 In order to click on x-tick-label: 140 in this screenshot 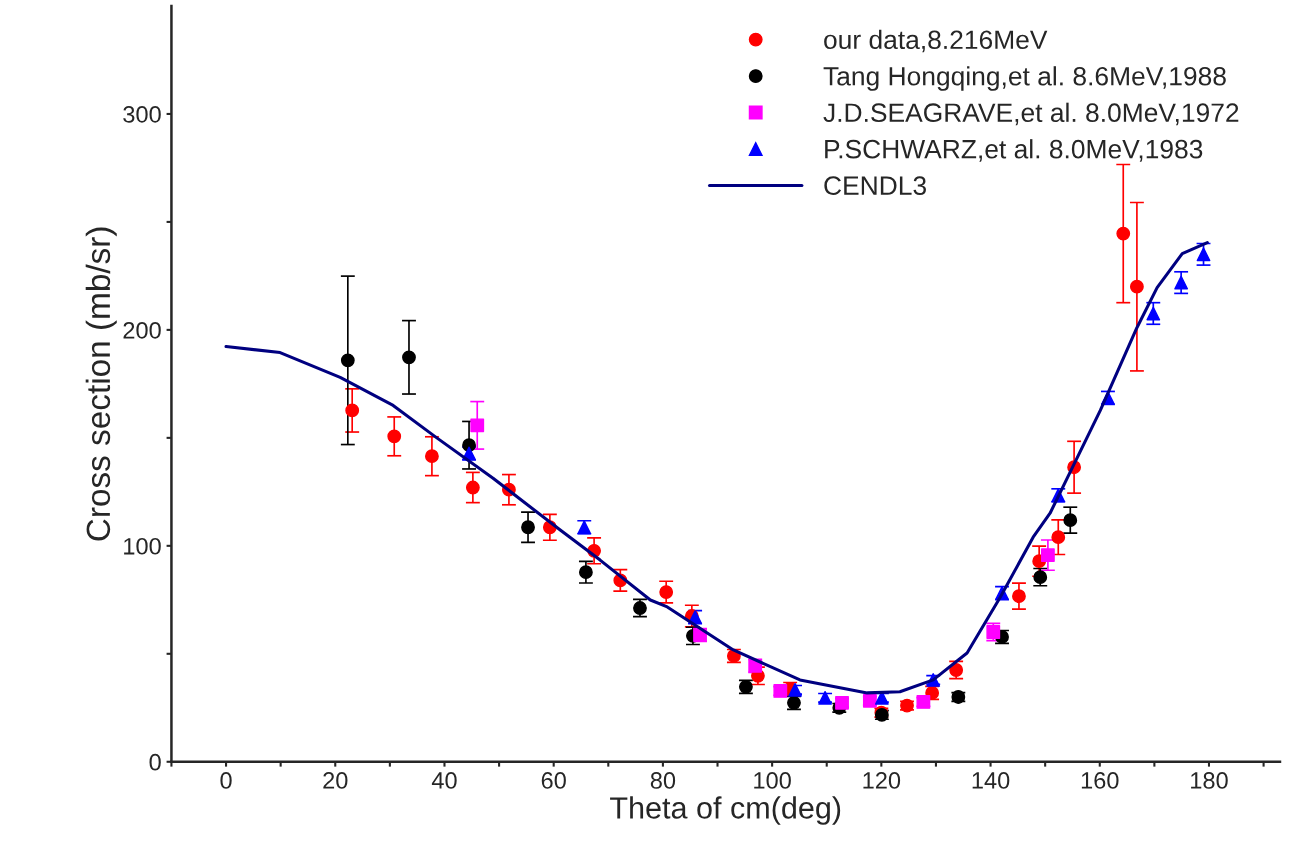, I will do `click(991, 780)`.